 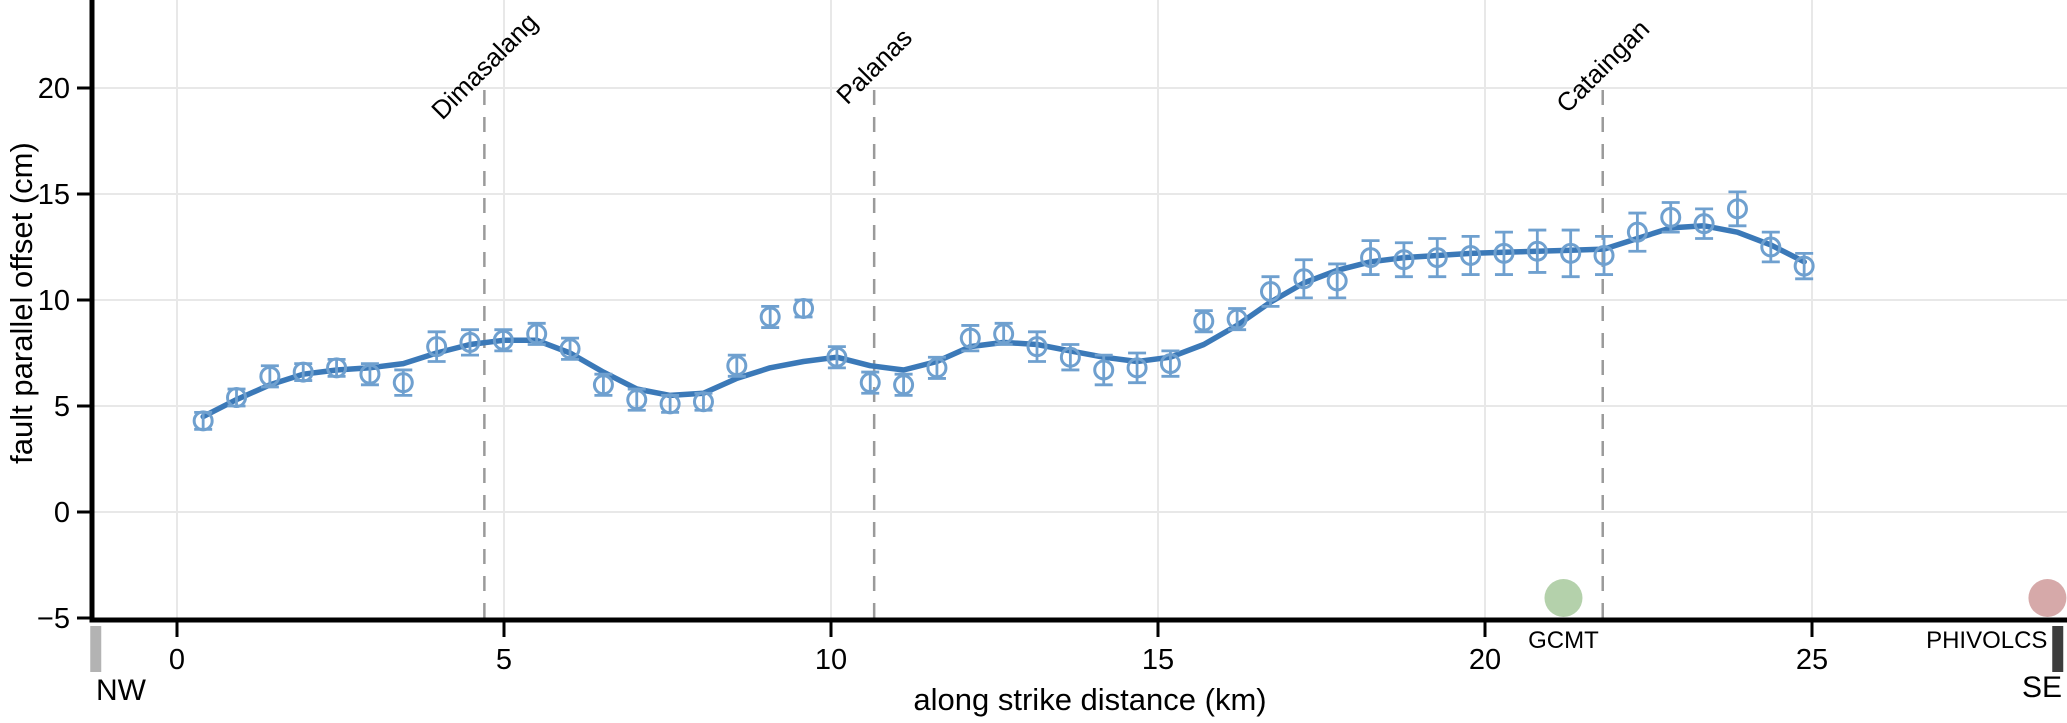 I want to click on direction-label-se: SE, so click(x=2042, y=687).